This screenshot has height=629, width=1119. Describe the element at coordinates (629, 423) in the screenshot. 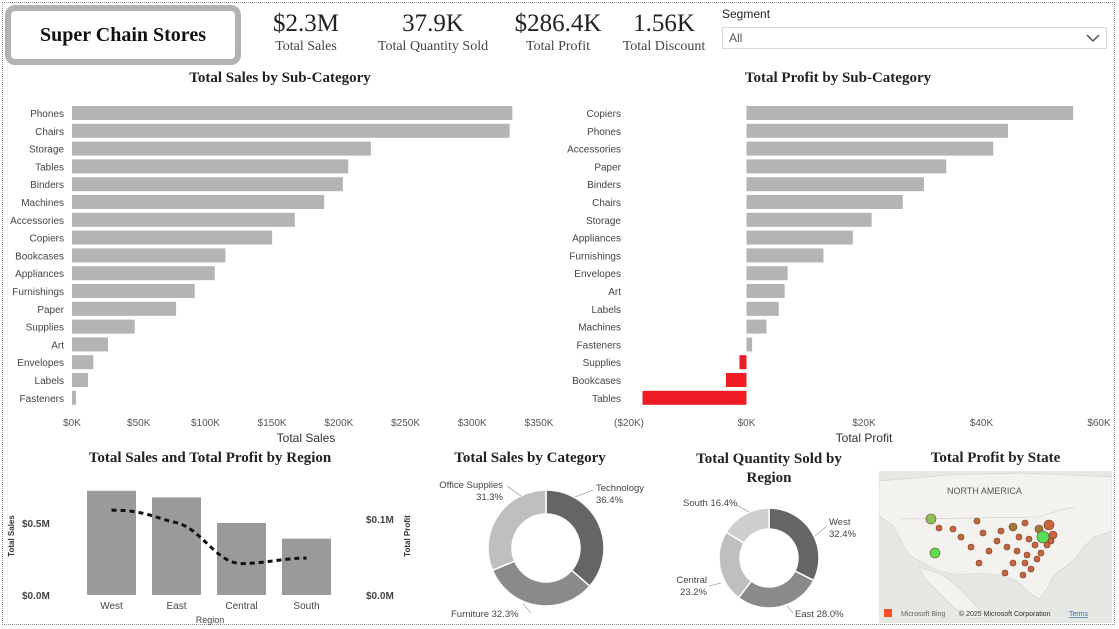

I see `x-tick-label: ($20K)` at that location.